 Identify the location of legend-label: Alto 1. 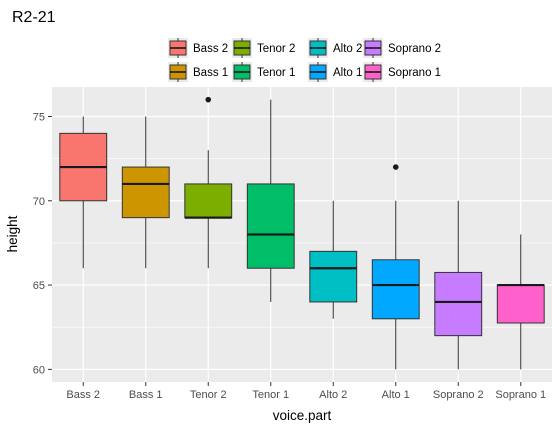
(347, 73).